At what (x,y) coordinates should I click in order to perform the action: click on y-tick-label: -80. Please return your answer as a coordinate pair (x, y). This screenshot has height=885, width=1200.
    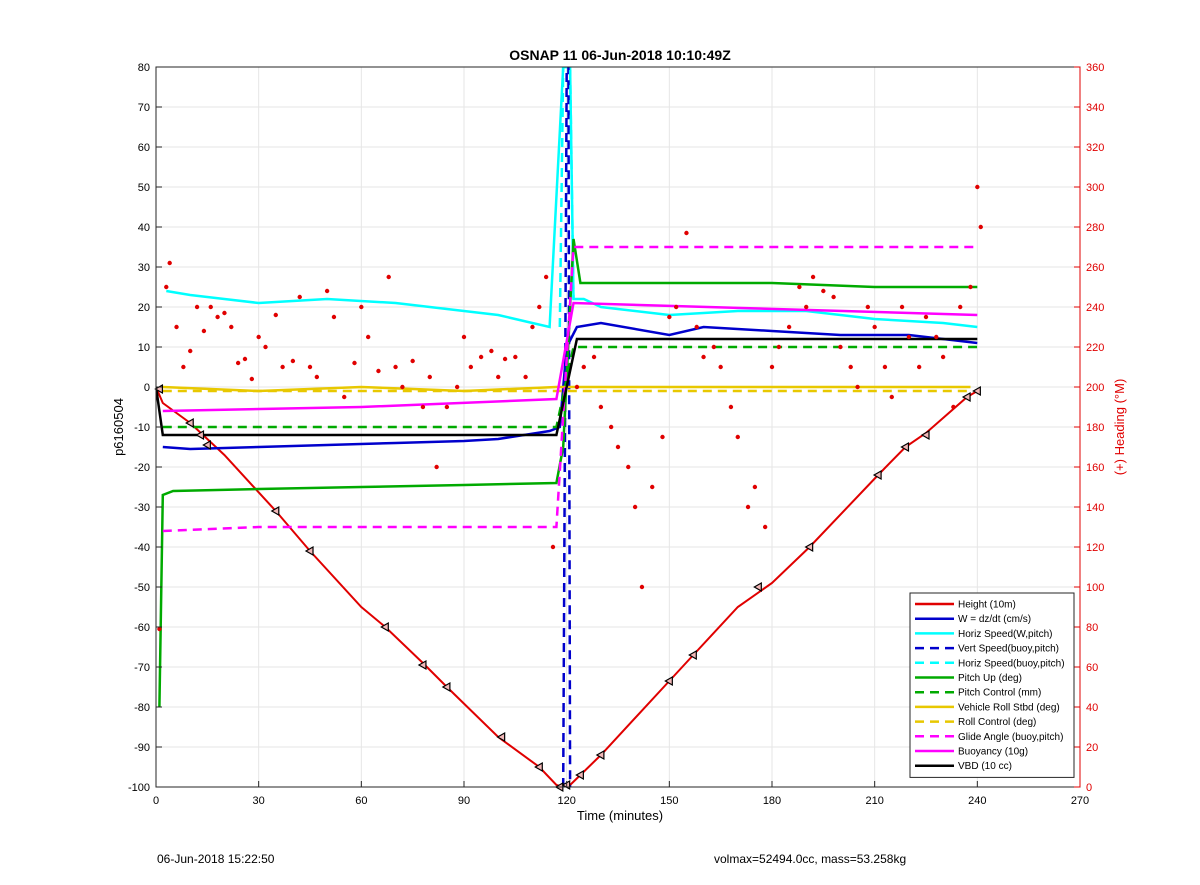
    Looking at the image, I should click on (142, 708).